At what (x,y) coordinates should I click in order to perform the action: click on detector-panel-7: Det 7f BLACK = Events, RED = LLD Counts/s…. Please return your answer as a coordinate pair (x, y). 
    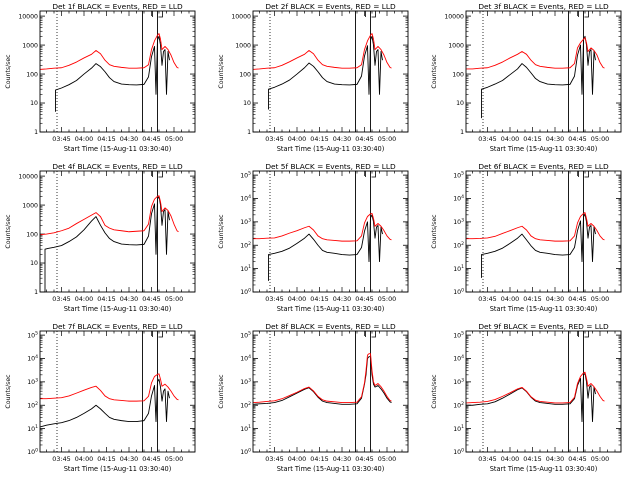
    Looking at the image, I should click on (100, 397).